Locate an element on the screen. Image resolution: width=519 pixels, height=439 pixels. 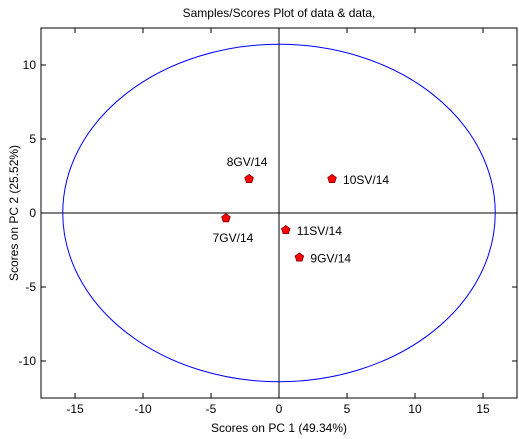
point-label: 8GV/14 is located at coordinates (247, 162).